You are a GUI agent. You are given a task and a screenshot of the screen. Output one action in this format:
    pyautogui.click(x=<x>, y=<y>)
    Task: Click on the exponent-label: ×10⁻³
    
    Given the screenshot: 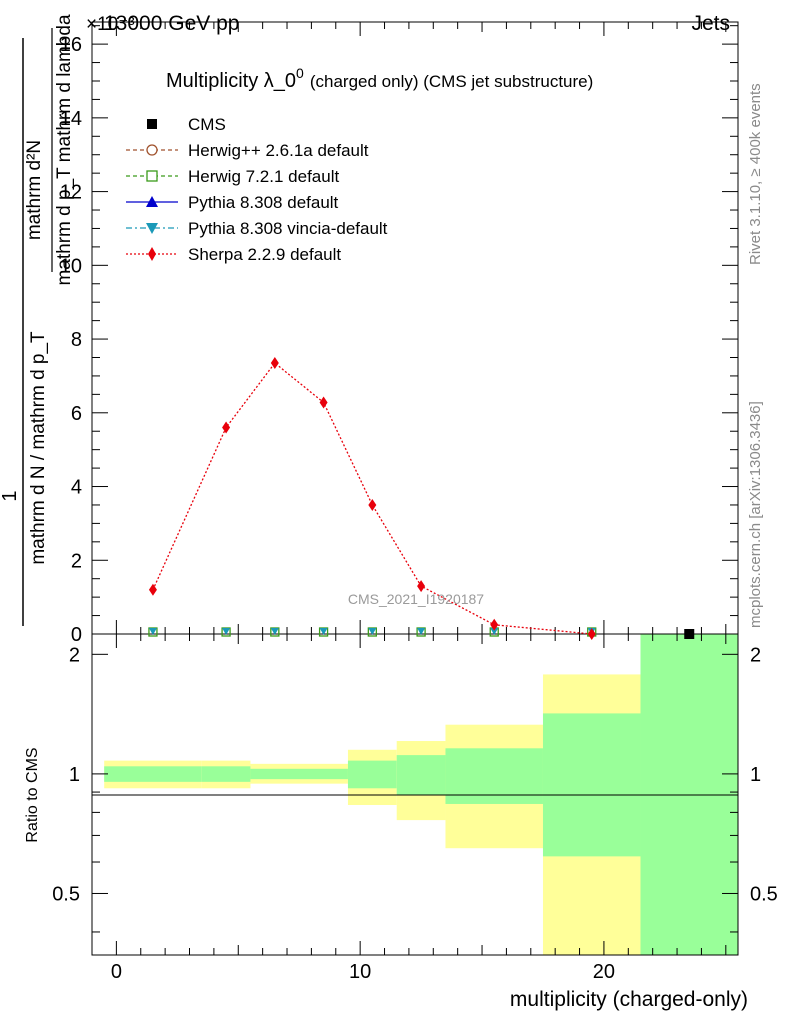 What is the action you would take?
    pyautogui.click(x=110, y=24)
    